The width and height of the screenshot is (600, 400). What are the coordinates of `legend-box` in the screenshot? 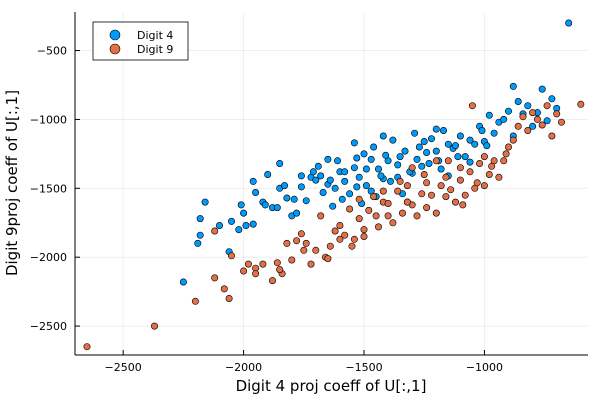 It's located at (140, 41).